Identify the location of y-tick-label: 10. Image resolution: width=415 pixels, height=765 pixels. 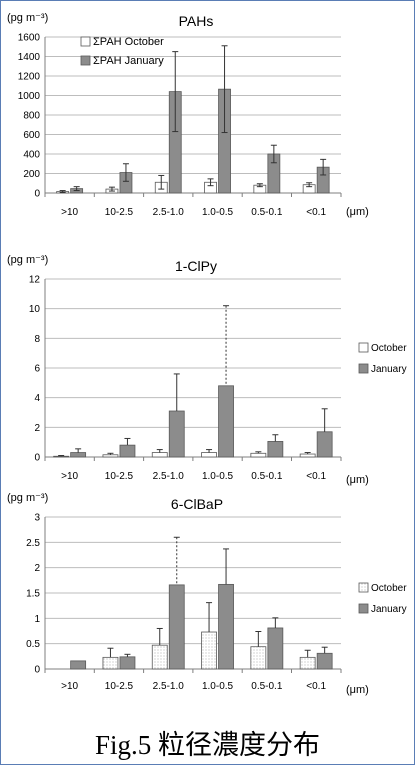
(35, 309).